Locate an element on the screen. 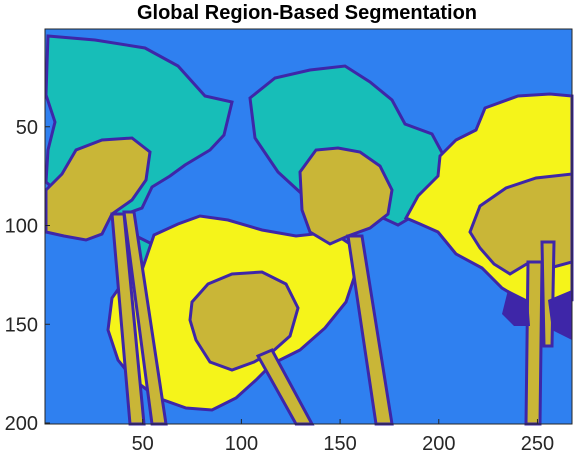 The width and height of the screenshot is (575, 455). y-tick-label: 100 is located at coordinates (21, 227).